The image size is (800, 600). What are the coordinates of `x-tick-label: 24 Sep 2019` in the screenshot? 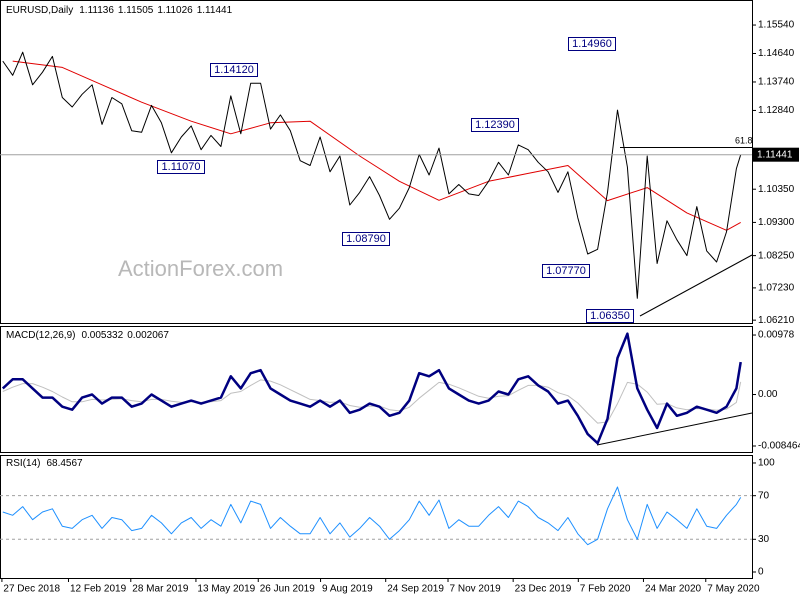 It's located at (415, 589).